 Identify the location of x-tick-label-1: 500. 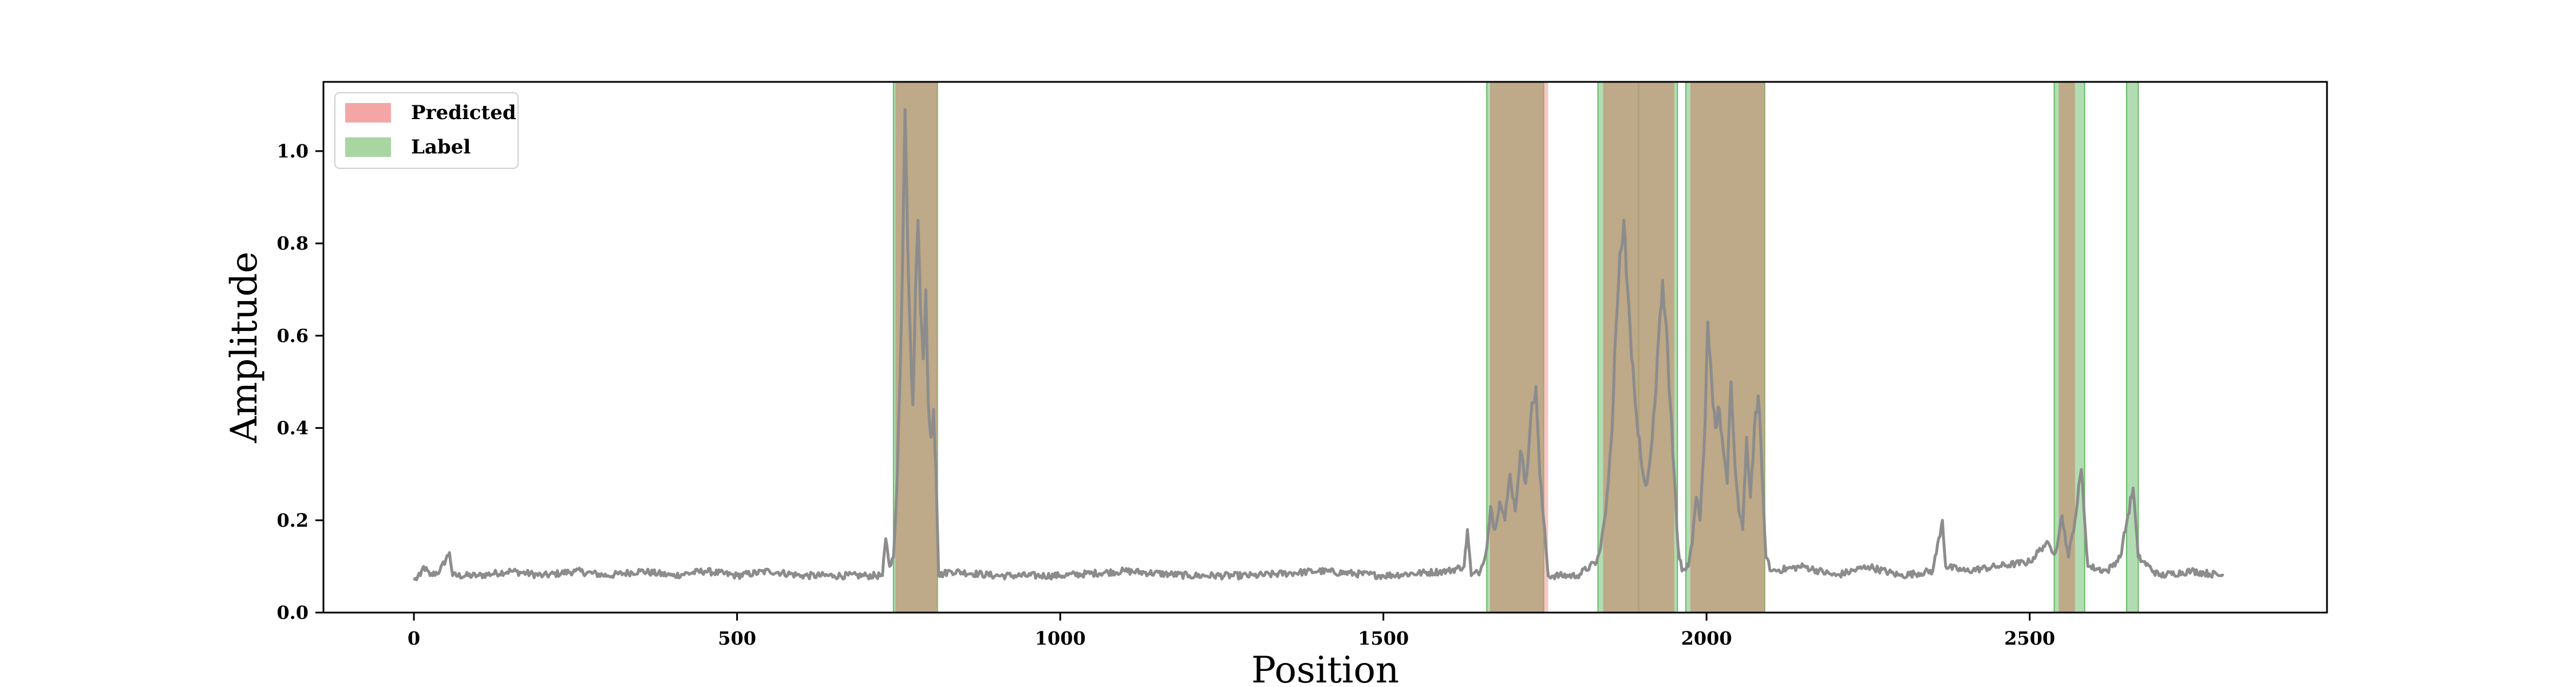
(737, 638).